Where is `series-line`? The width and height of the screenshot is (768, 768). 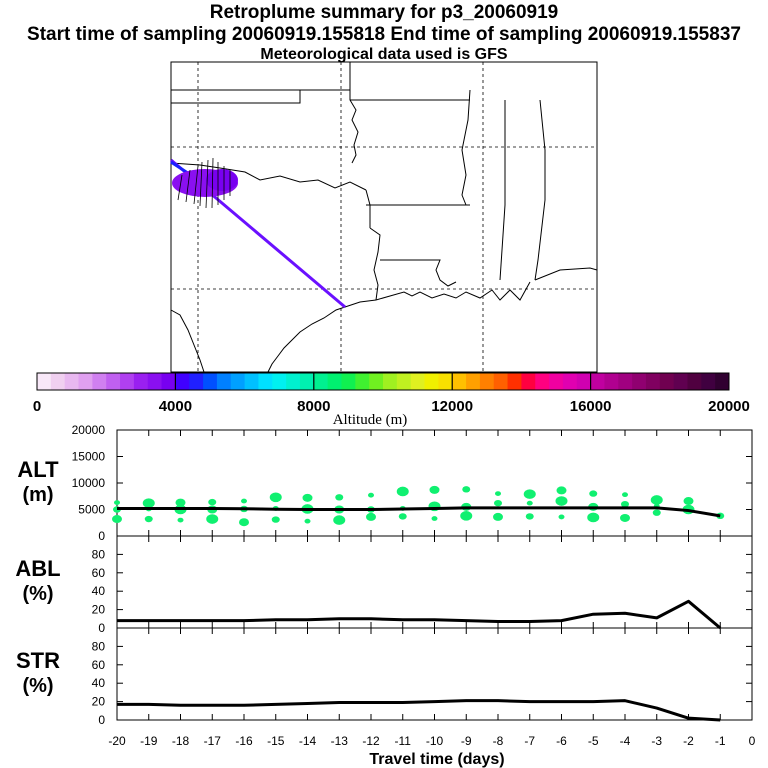 series-line is located at coordinates (419, 512).